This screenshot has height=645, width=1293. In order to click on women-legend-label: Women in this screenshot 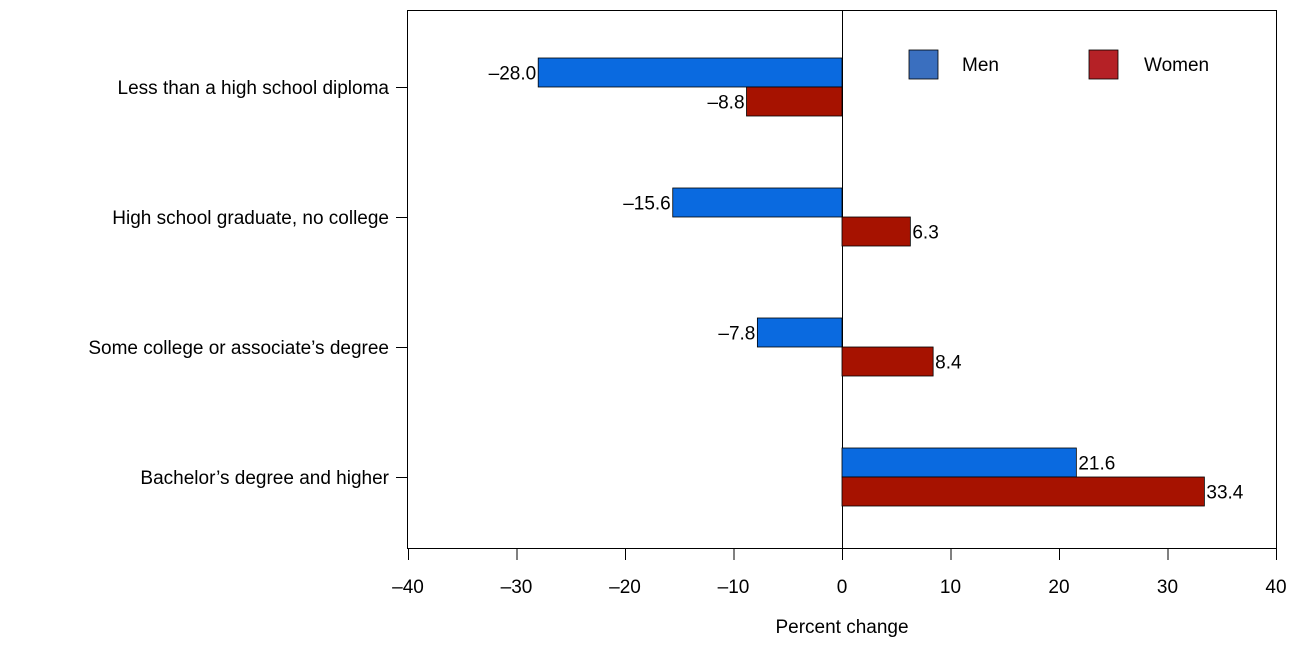, I will do `click(1176, 65)`.